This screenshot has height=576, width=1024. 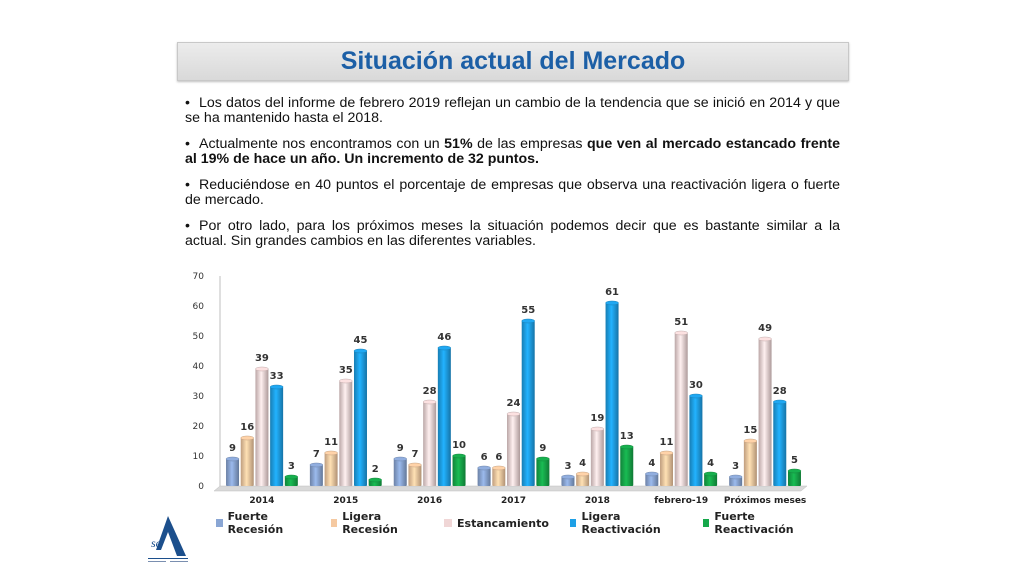 I want to click on y-tick-label: 20, so click(x=199, y=427).